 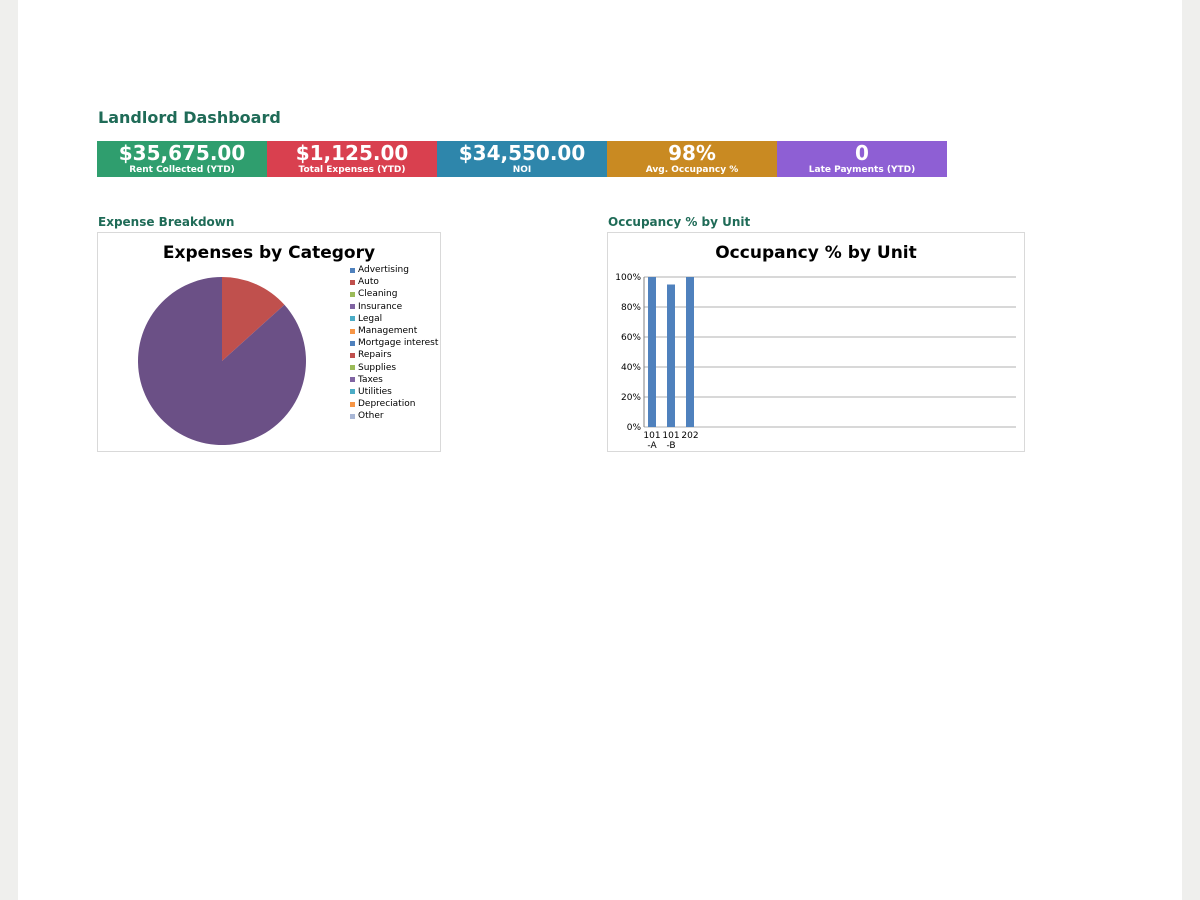 What do you see at coordinates (352, 170) in the screenshot?
I see `kpi-label: Total Expenses (YTD)` at bounding box center [352, 170].